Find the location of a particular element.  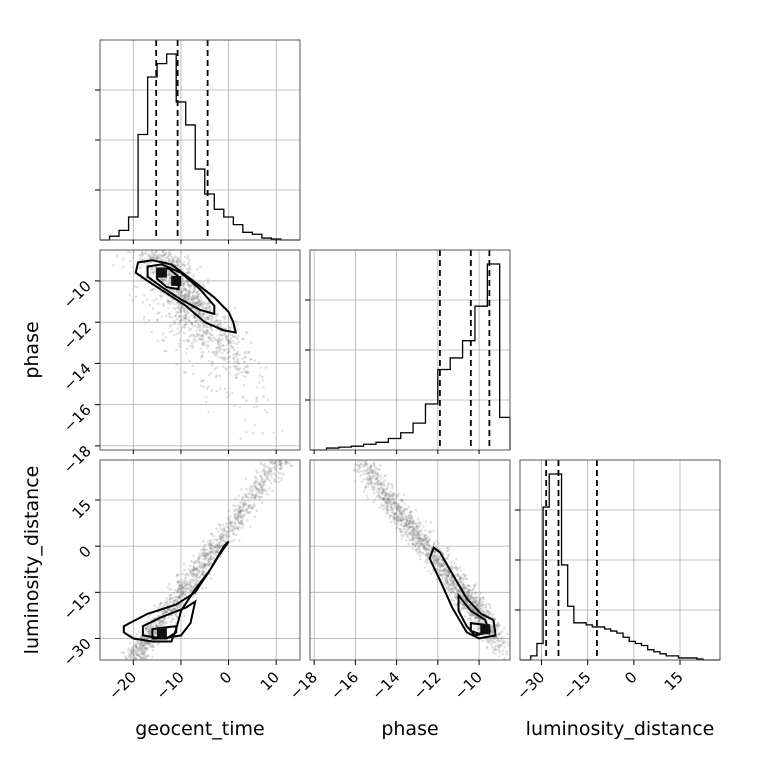

y-tick-label: −14 is located at coordinates (77, 377).